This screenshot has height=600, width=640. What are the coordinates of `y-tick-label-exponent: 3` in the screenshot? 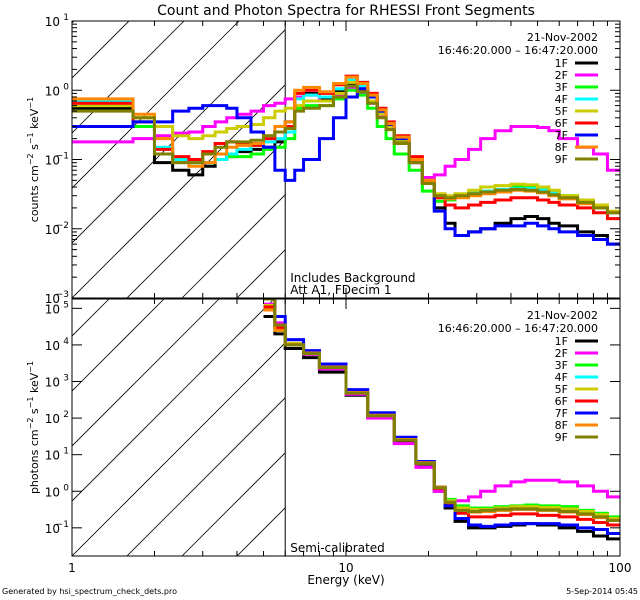 It's located at (66, 379).